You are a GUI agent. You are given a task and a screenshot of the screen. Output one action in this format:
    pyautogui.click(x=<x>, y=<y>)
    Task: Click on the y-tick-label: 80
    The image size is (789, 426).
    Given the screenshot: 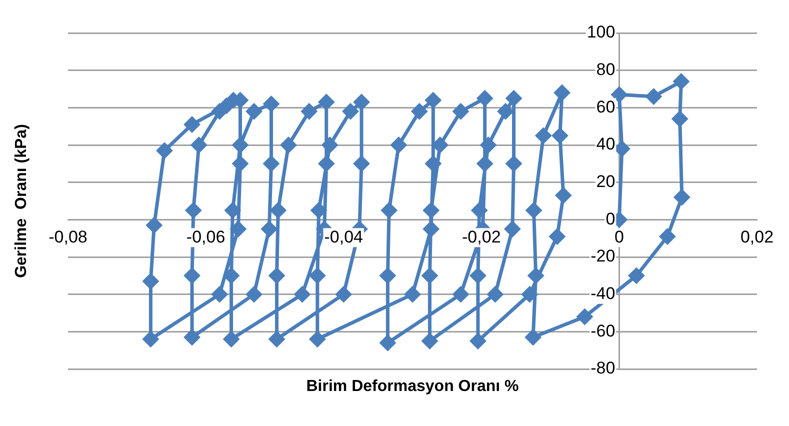 What is the action you would take?
    pyautogui.click(x=606, y=70)
    